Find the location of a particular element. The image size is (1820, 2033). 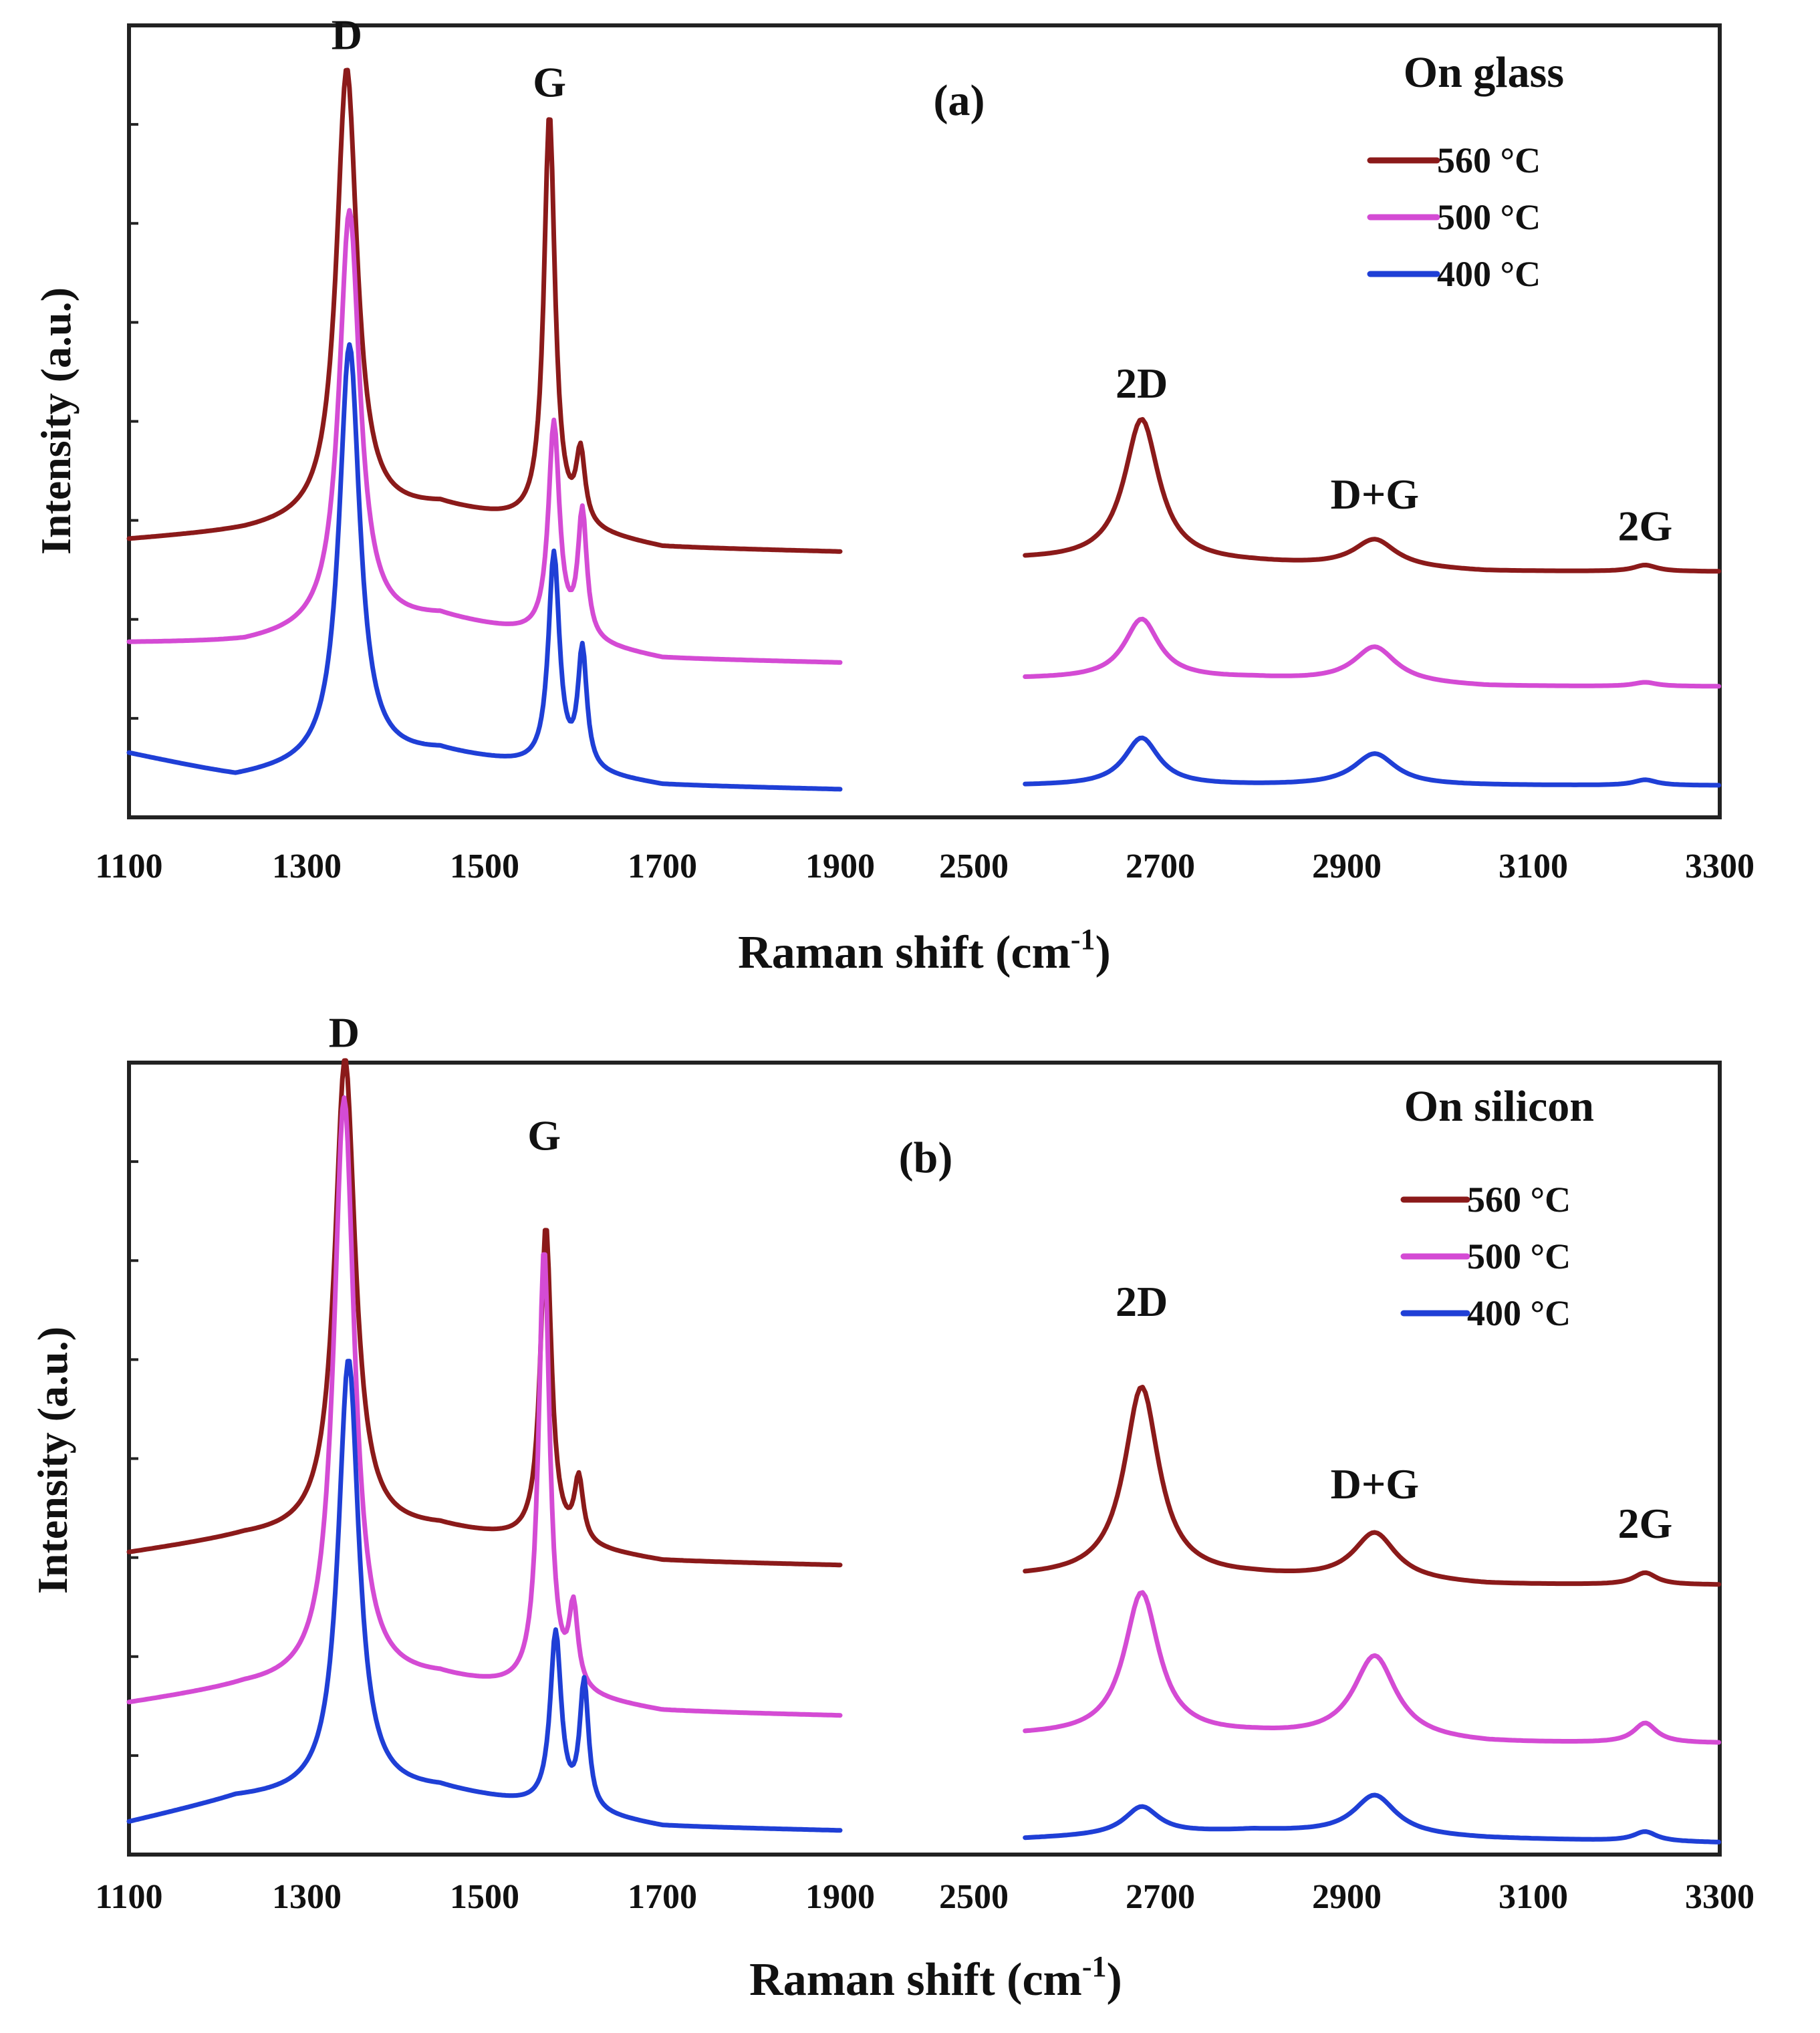

panel-label: (a) is located at coordinates (960, 100).